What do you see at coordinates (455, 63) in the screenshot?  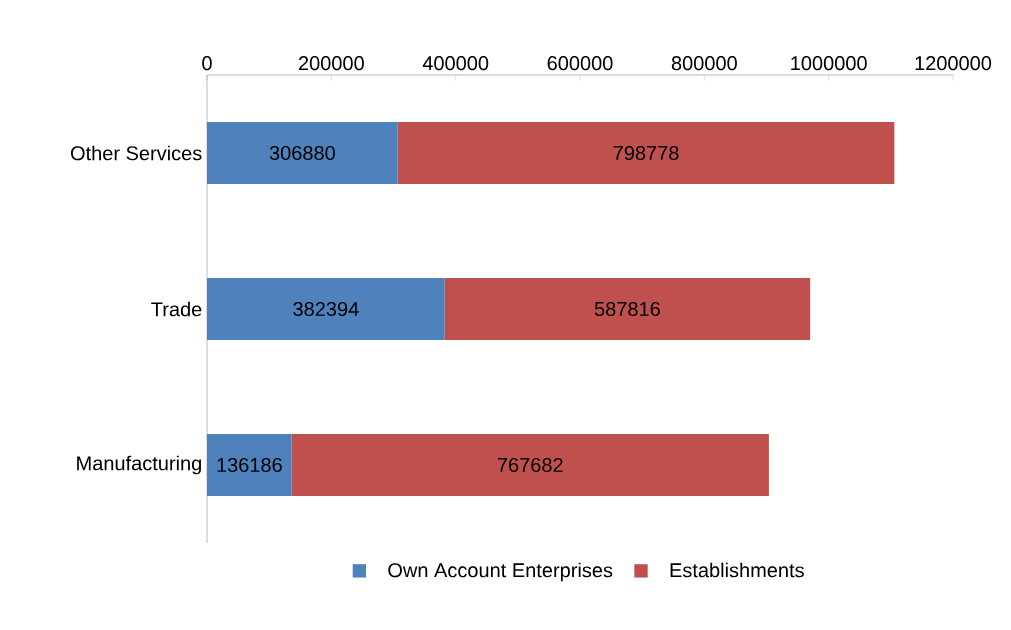 I see `x-tick-label: 400000` at bounding box center [455, 63].